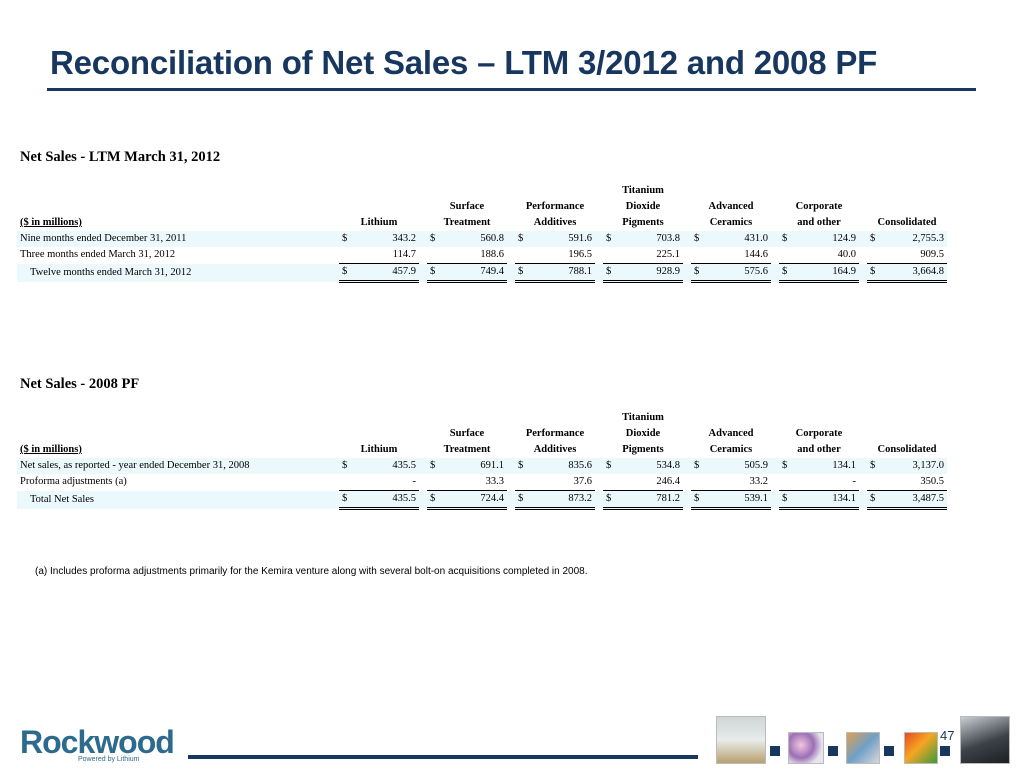 The width and height of the screenshot is (1023, 780). What do you see at coordinates (474, 273) in the screenshot?
I see `value-cell: 749.4` at bounding box center [474, 273].